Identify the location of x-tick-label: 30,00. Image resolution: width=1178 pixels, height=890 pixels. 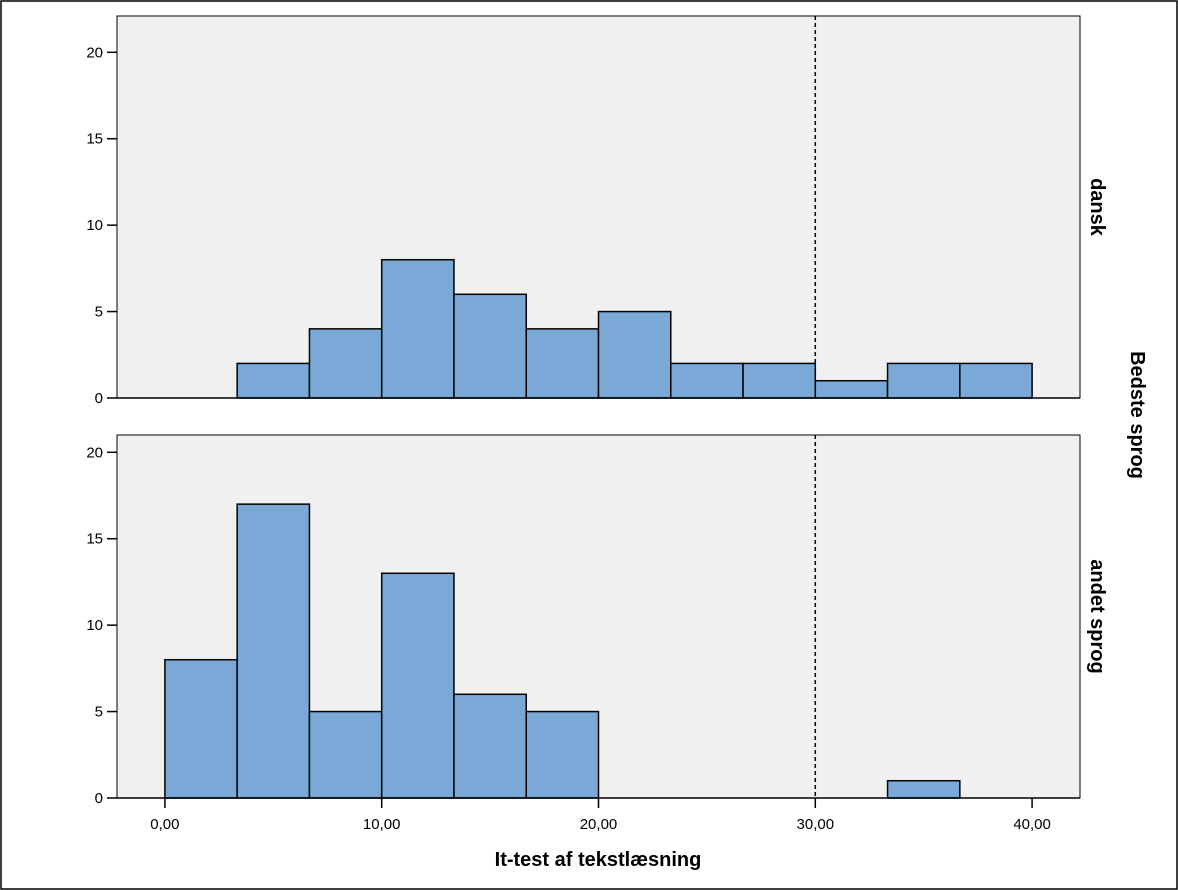
(816, 824).